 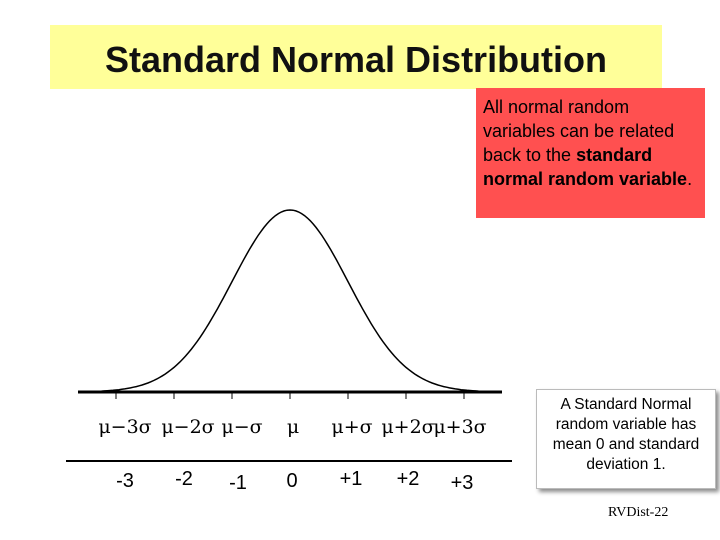 I want to click on z-value-label: +1, so click(x=351, y=479).